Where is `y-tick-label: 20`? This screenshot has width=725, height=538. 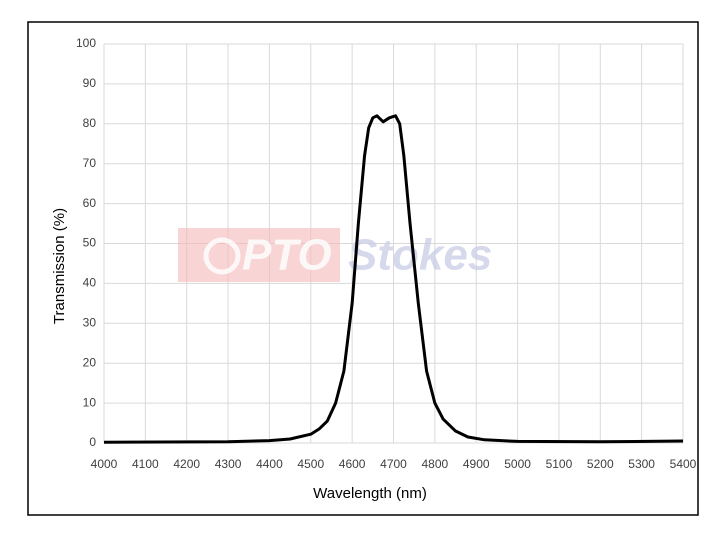 y-tick-label: 20 is located at coordinates (90, 362).